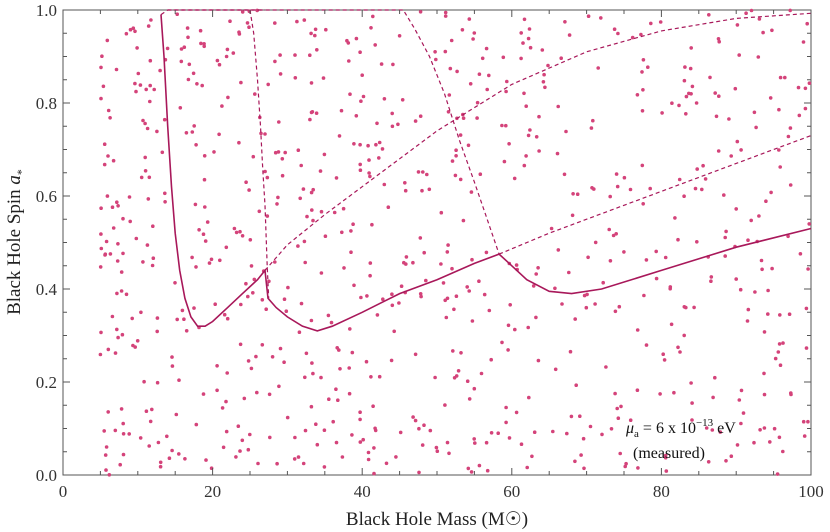 The height and width of the screenshot is (532, 830). Describe the element at coordinates (47, 243) in the screenshot. I see `y-tick-labels: 0.0 0.2 0.4 0.6 0.8 1.0` at that location.